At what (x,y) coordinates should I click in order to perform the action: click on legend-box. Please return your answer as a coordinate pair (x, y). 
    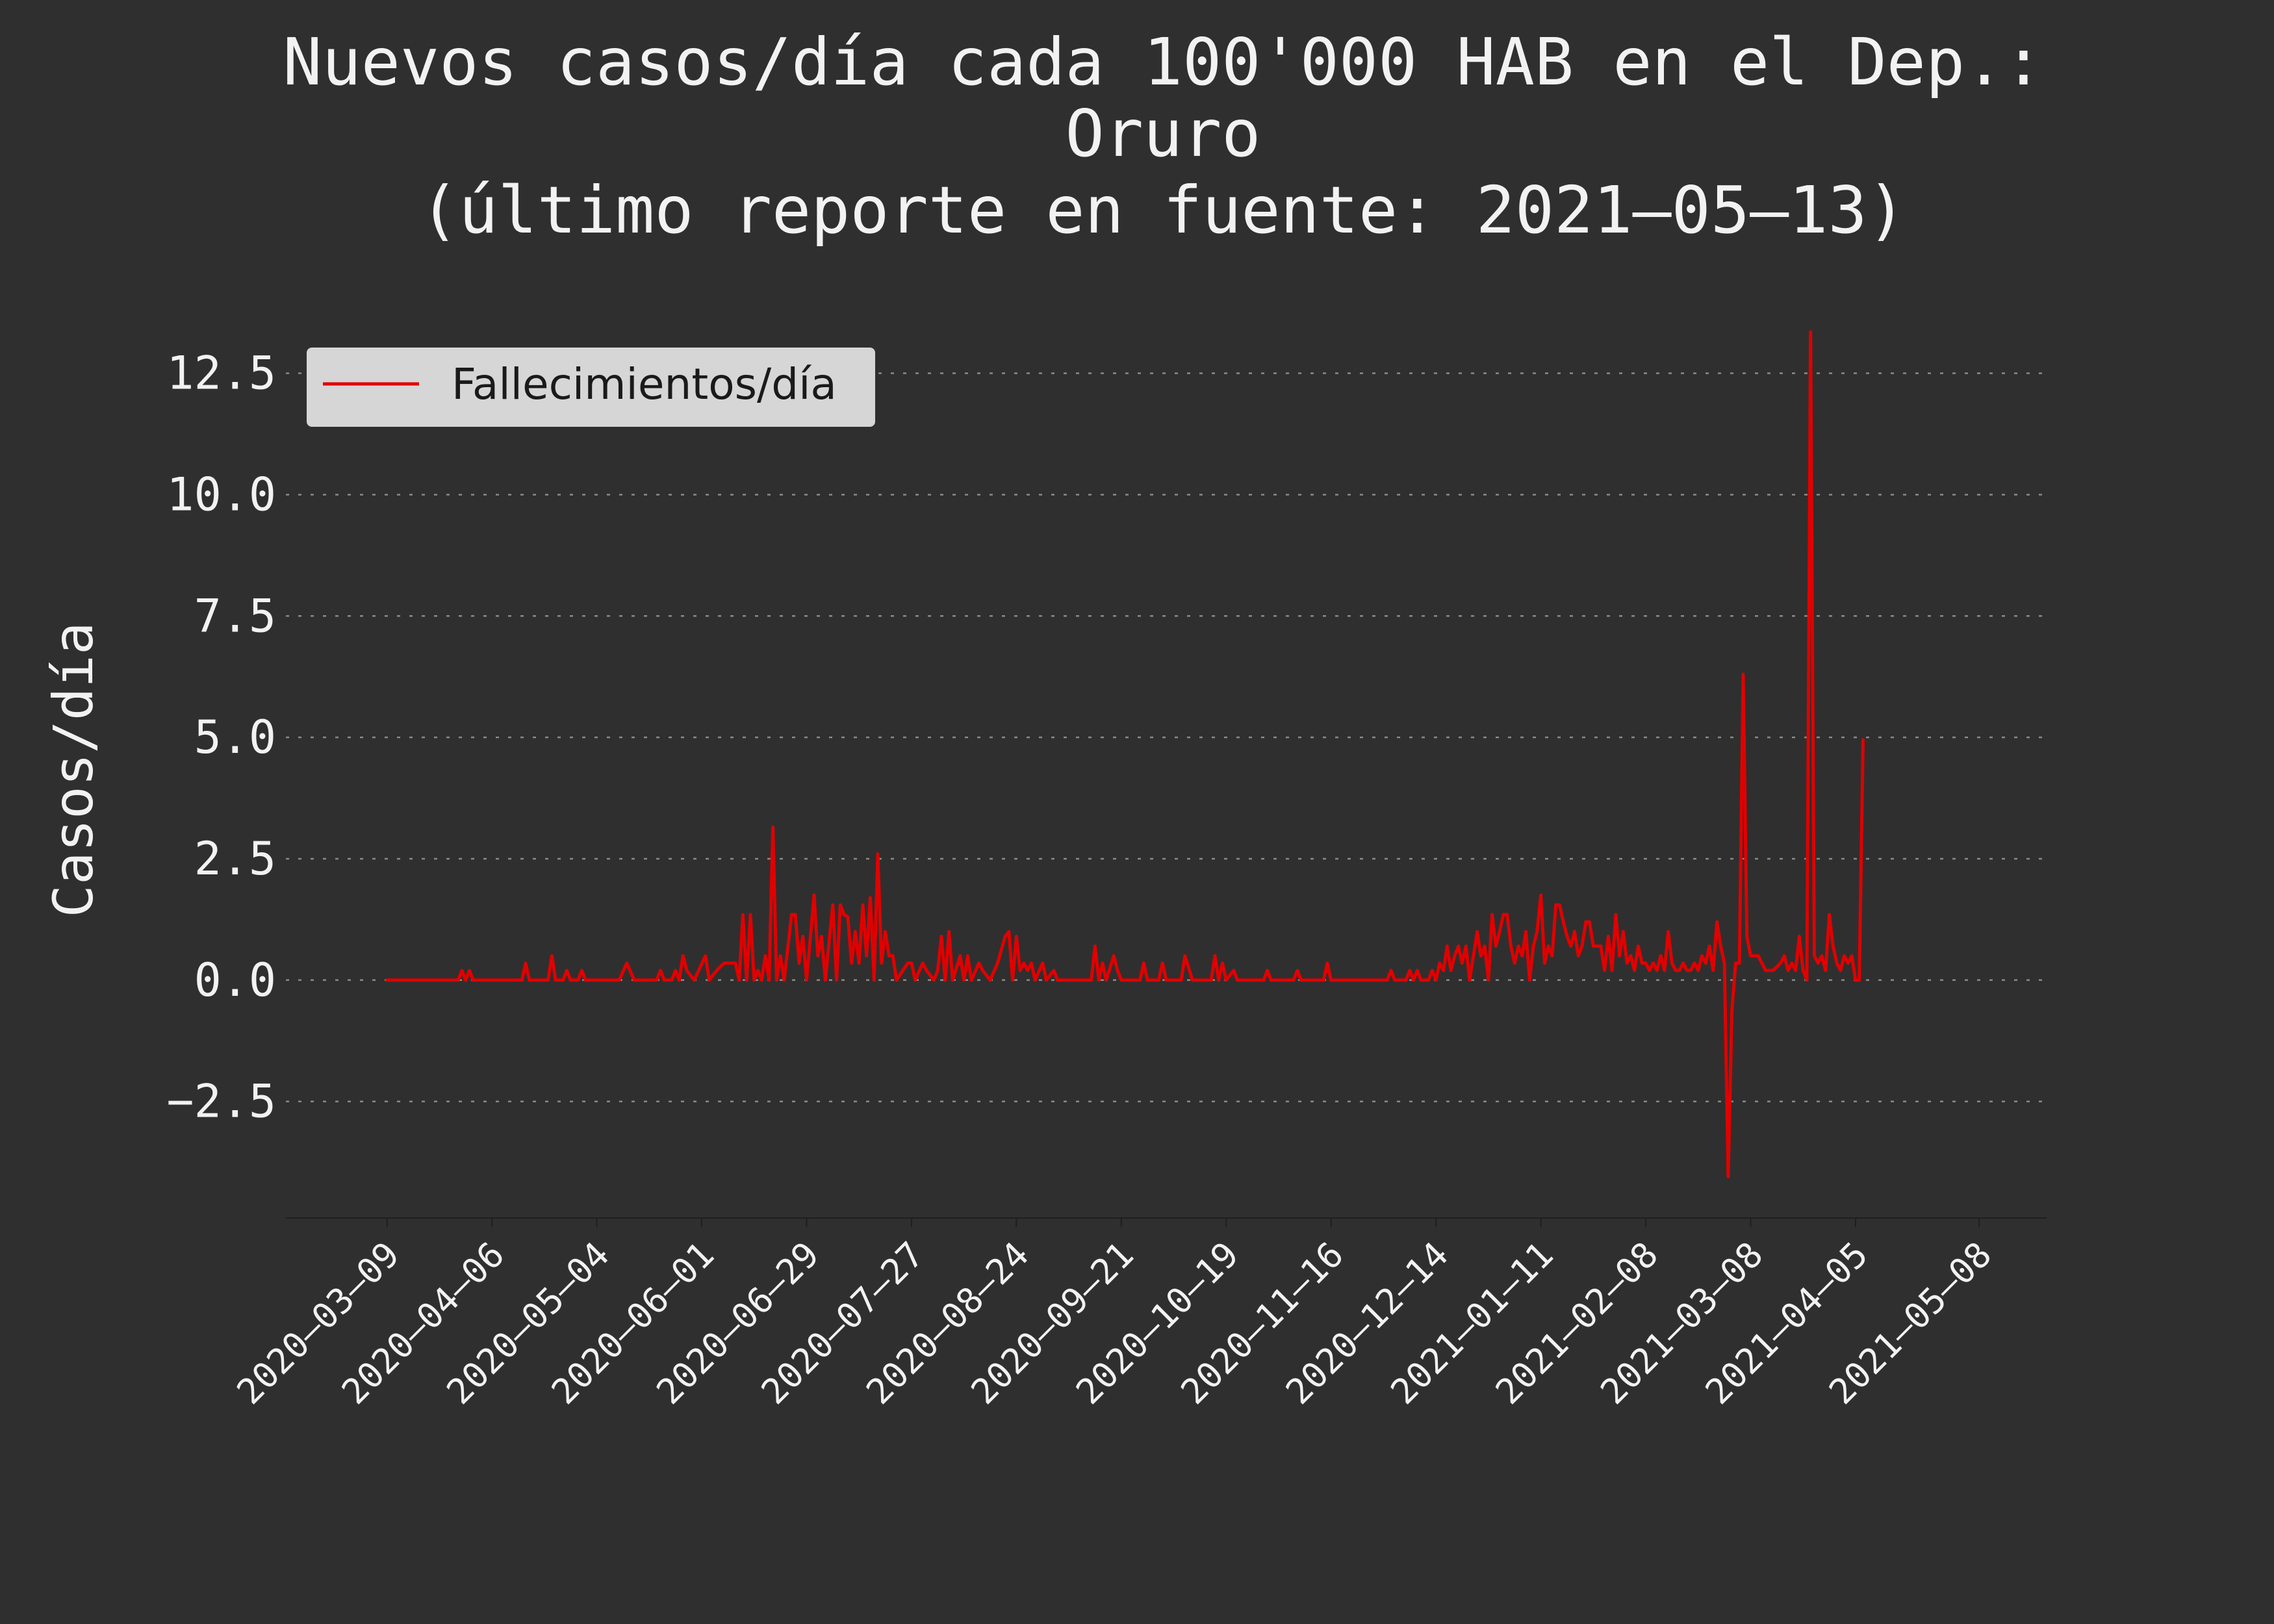
    Looking at the image, I should click on (591, 387).